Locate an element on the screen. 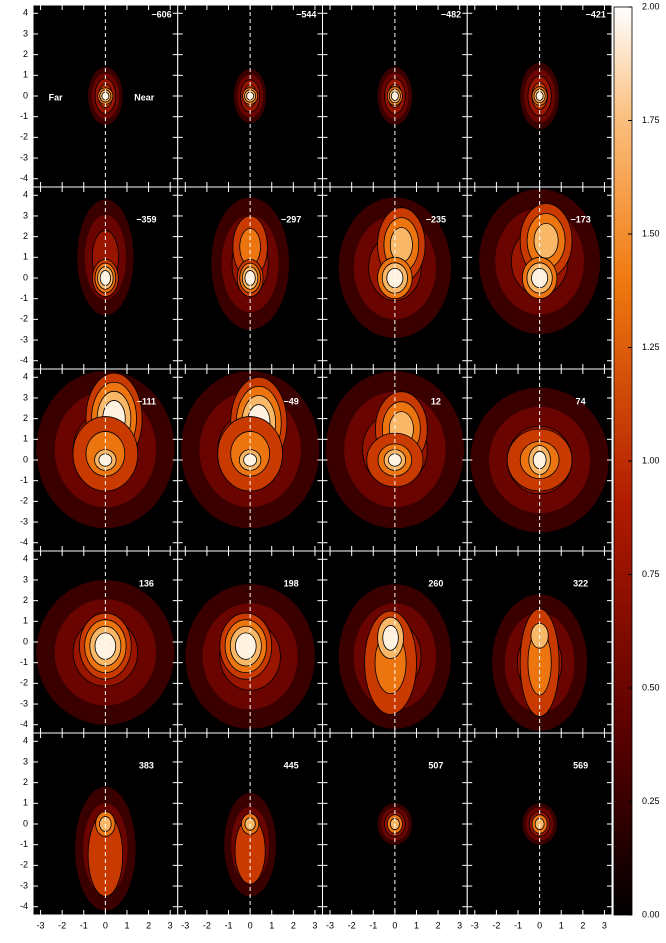  panel-label: 198 is located at coordinates (291, 583).